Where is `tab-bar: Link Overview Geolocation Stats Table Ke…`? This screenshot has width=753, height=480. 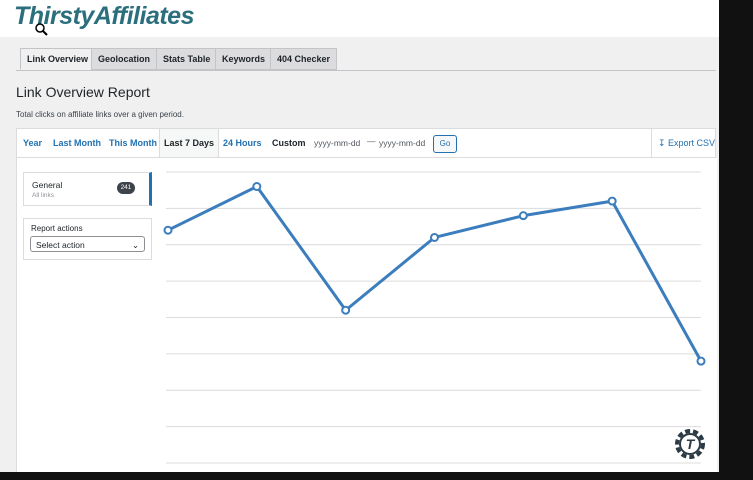
tab-bar: Link Overview Geolocation Stats Table Ke… is located at coordinates (366, 59).